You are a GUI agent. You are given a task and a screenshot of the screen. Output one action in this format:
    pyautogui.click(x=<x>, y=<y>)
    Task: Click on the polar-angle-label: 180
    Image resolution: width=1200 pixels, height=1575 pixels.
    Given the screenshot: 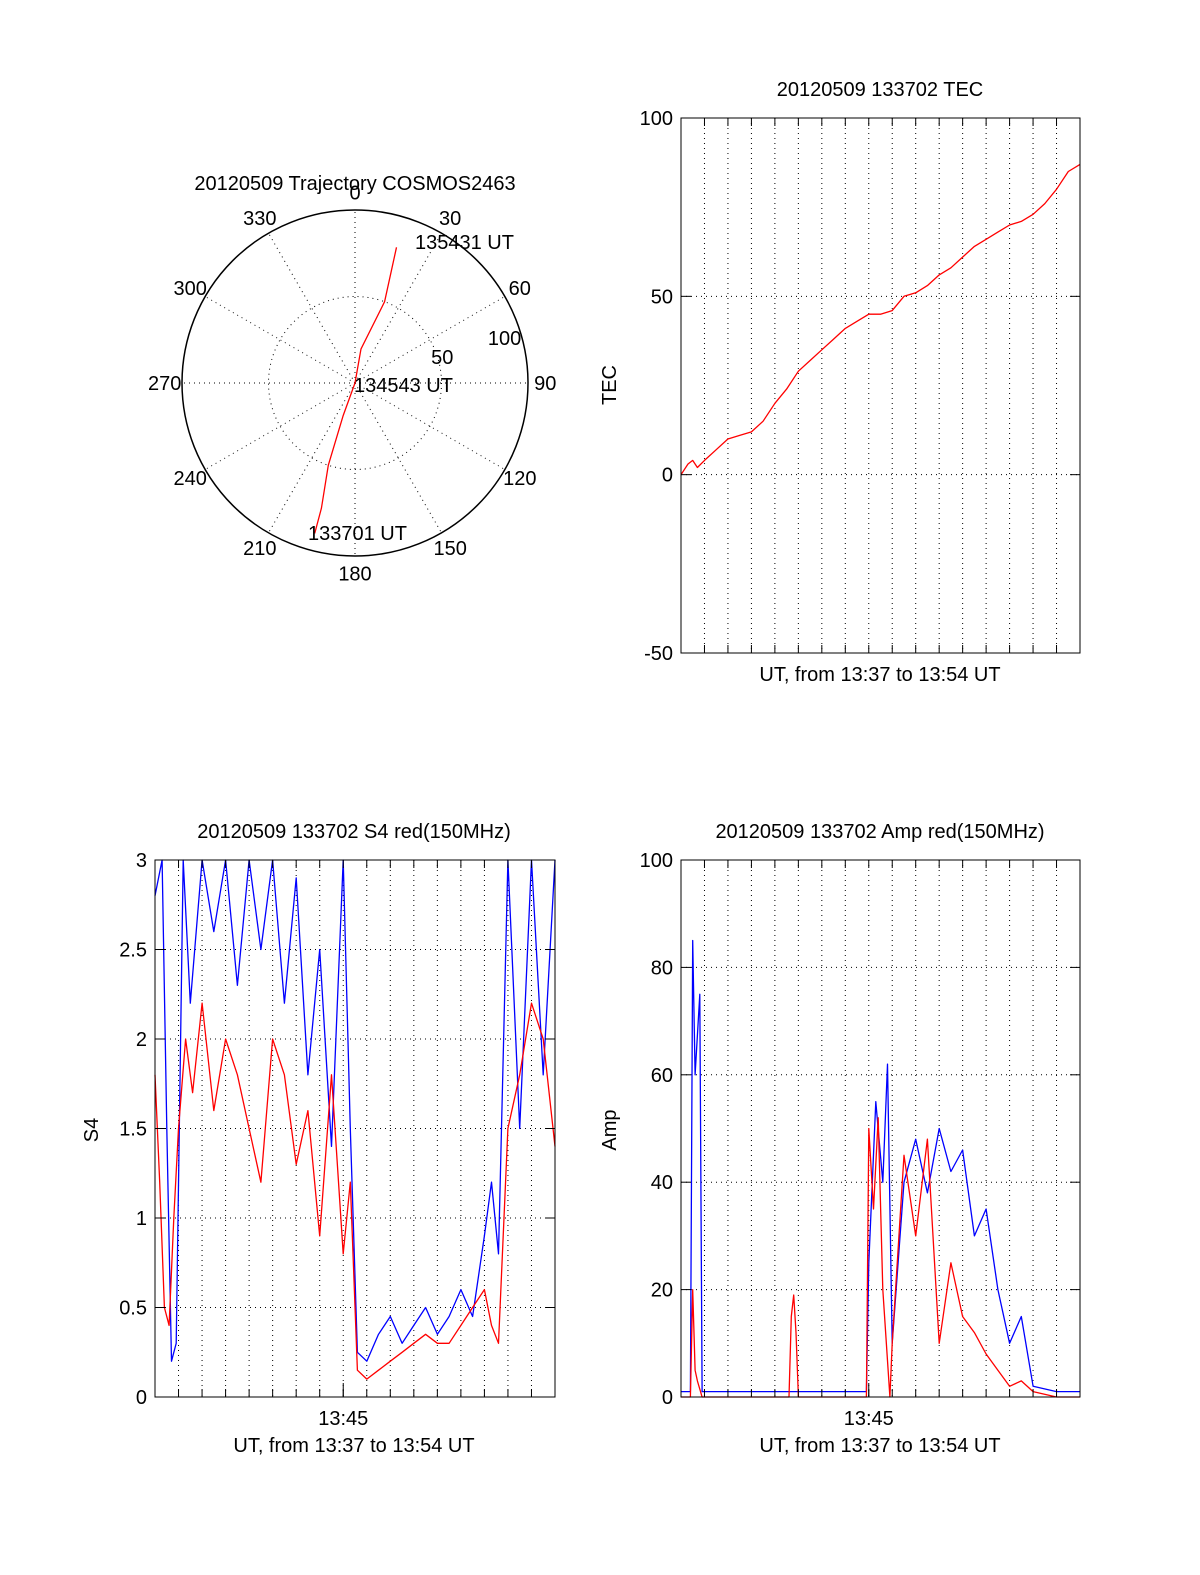 What is the action you would take?
    pyautogui.click(x=354, y=574)
    